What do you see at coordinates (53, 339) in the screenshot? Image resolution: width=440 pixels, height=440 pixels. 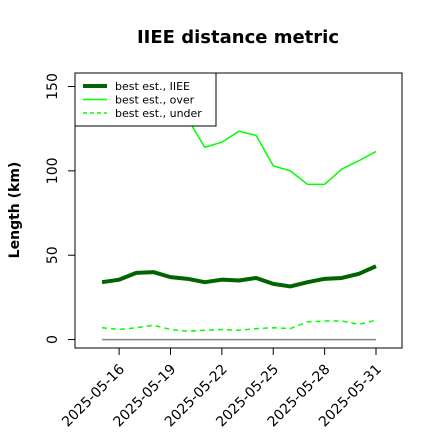 I see `y-tick-label-0: 0` at bounding box center [53, 339].